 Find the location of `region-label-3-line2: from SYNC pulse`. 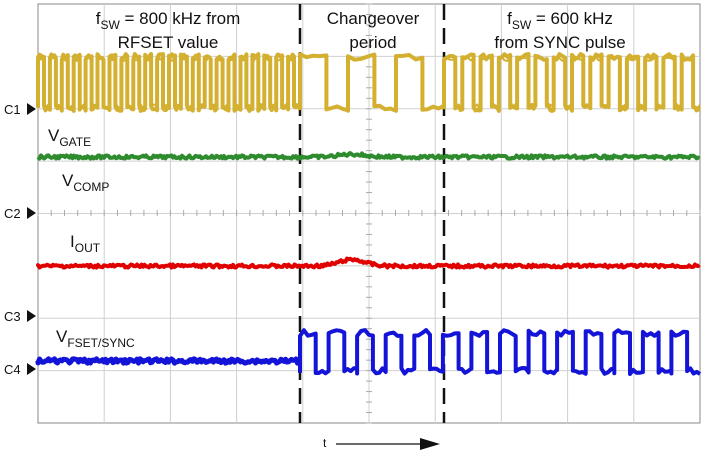

region-label-3-line2: from SYNC pulse is located at coordinates (559, 42).